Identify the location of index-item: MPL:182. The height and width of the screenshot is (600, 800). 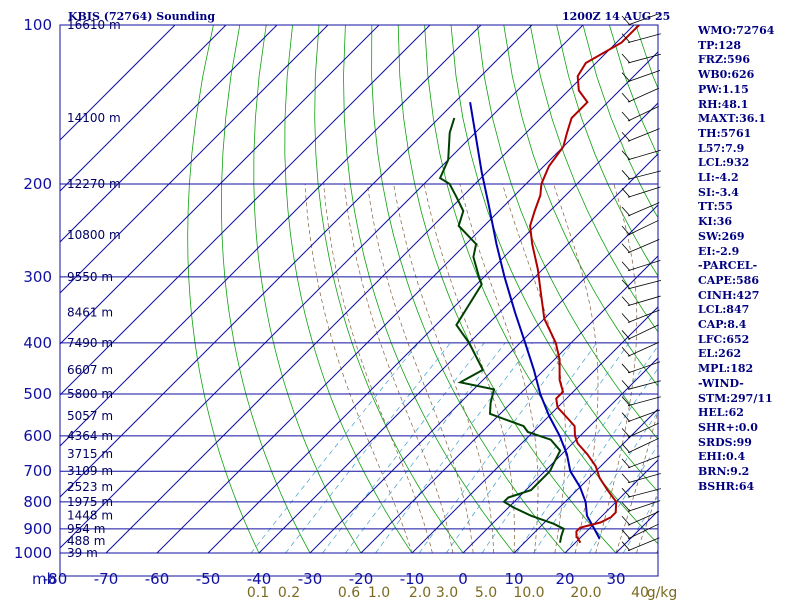
(726, 369).